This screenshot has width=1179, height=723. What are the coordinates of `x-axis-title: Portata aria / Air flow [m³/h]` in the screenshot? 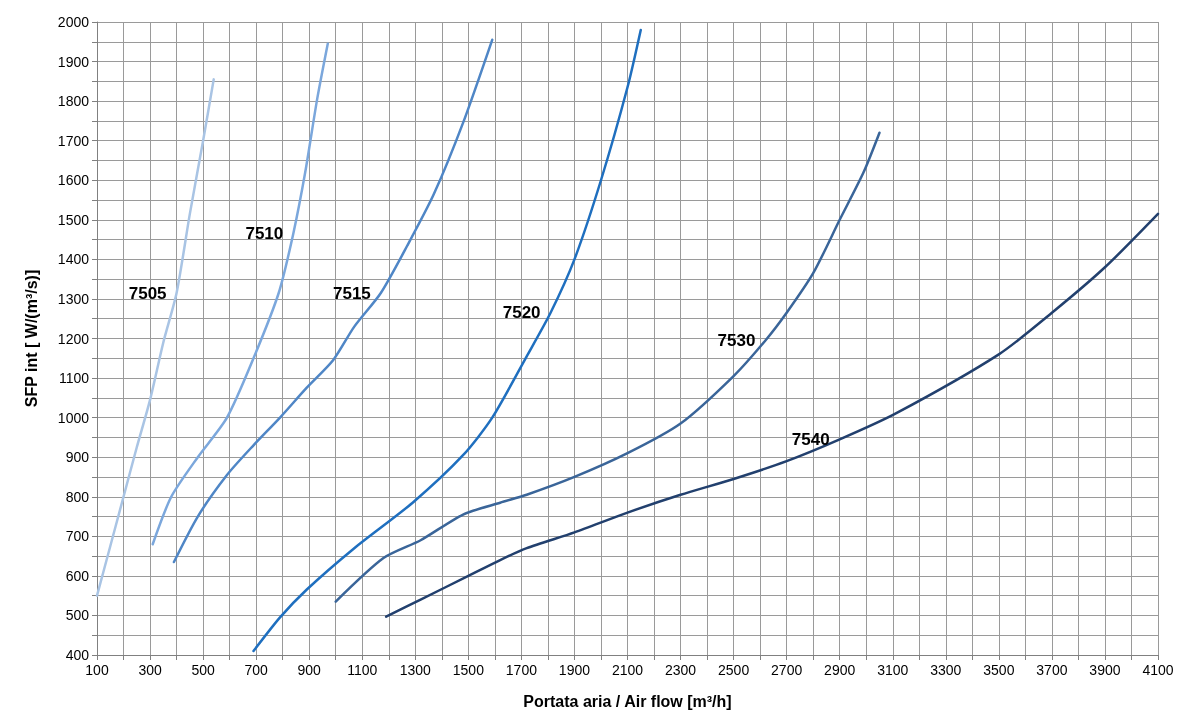 It's located at (627, 701).